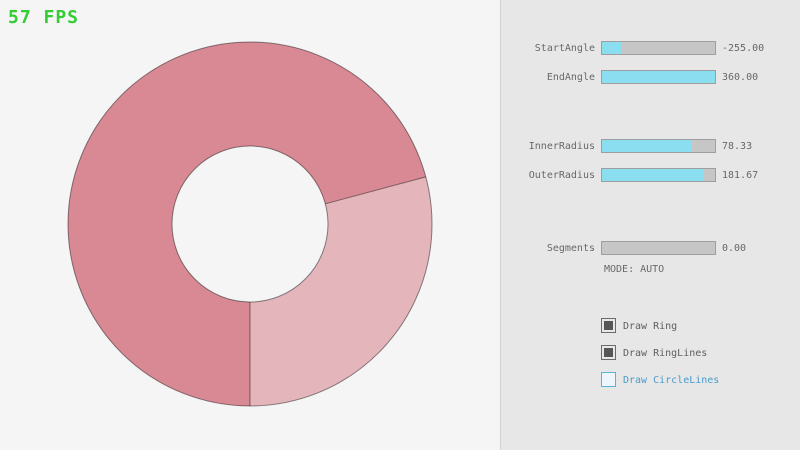 This screenshot has width=800, height=450. What do you see at coordinates (740, 175) in the screenshot?
I see `outer-radius-value: 181.67` at bounding box center [740, 175].